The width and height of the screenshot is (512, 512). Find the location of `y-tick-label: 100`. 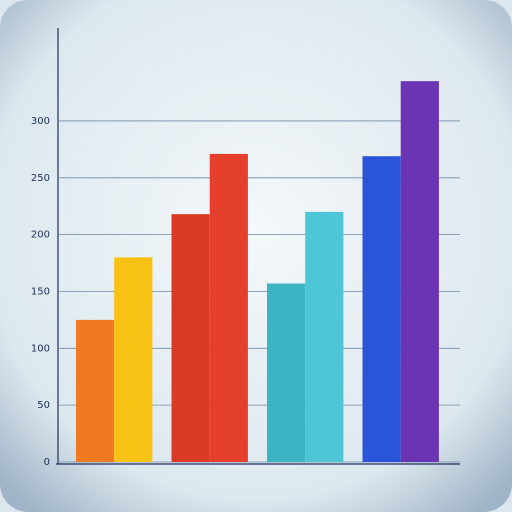

y-tick-label: 100 is located at coordinates (40, 348).